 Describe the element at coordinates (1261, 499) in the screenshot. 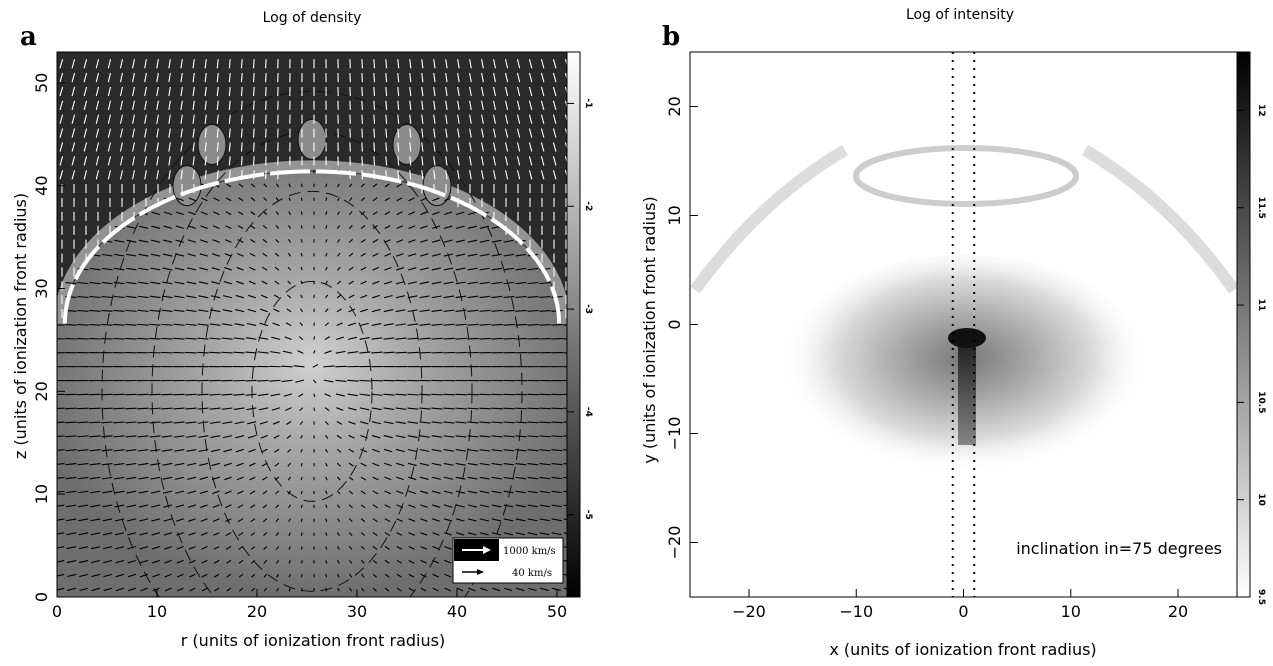

I see `colorbar-tick-label: 10` at that location.